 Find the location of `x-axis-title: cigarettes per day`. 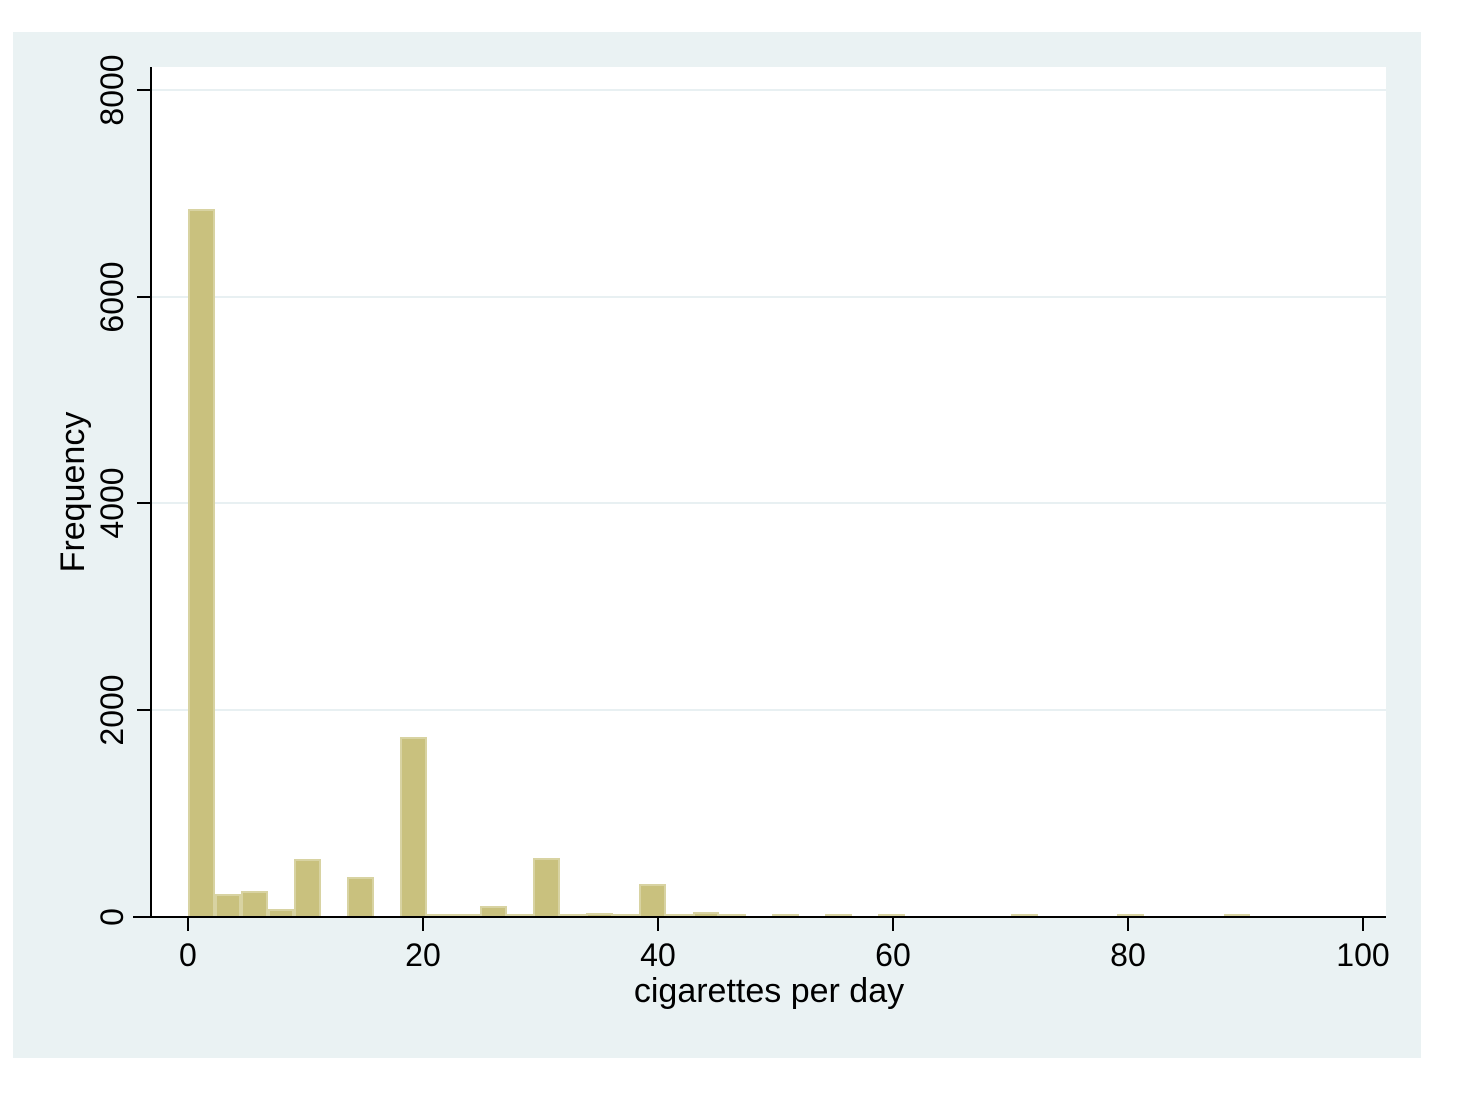

x-axis-title: cigarettes per day is located at coordinates (769, 991).